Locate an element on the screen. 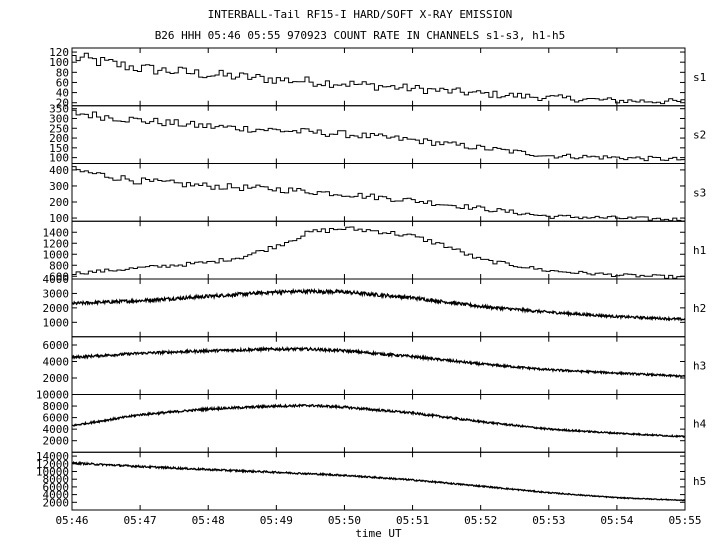 The height and width of the screenshot is (550, 720). panel-label-s3: s3 is located at coordinates (699, 192).